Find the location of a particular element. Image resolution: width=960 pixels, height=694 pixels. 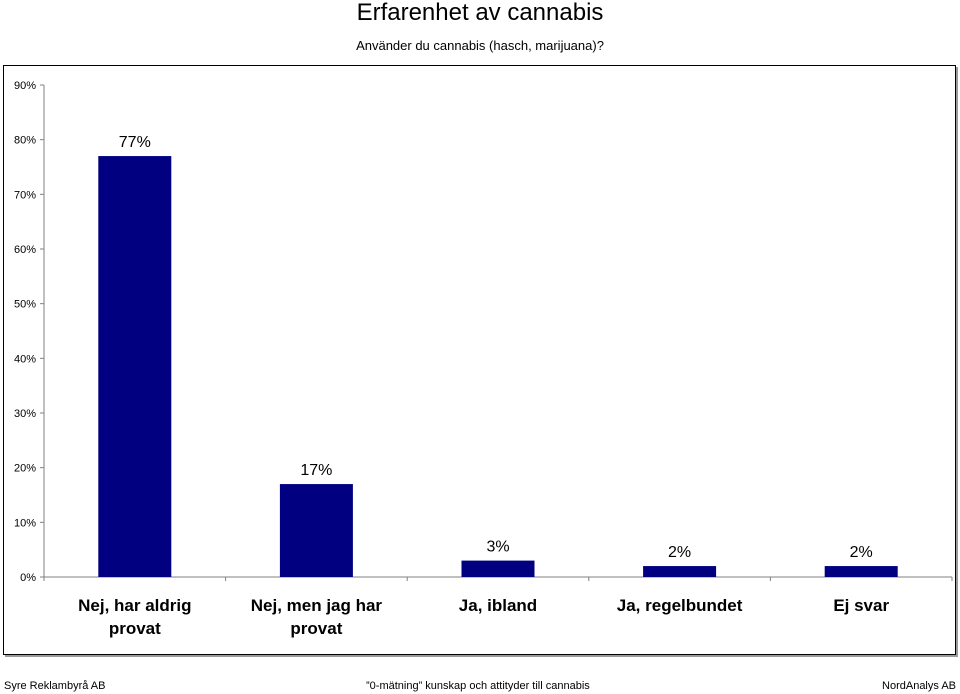

x-category-label: Nej, har aldrig is located at coordinates (134, 605).